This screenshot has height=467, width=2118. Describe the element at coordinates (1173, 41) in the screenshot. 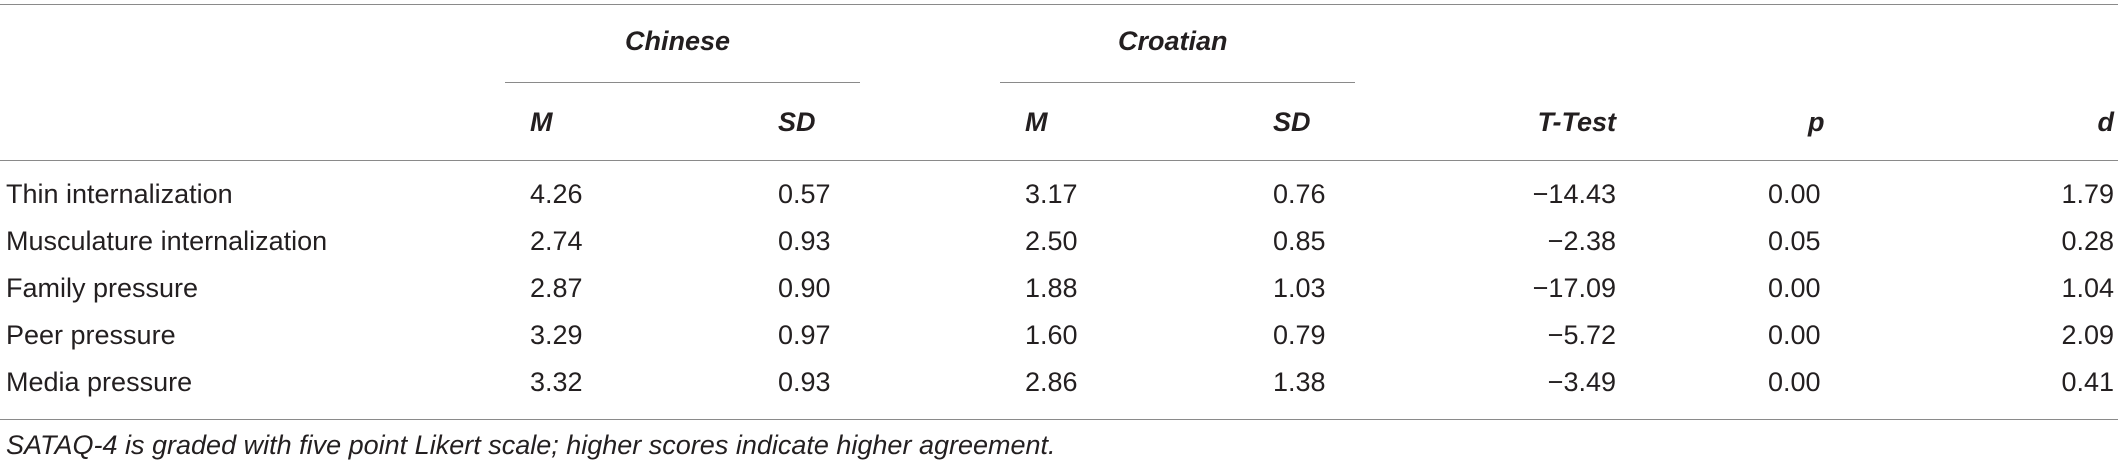

I see `croatian-group-header: Croatian` at that location.